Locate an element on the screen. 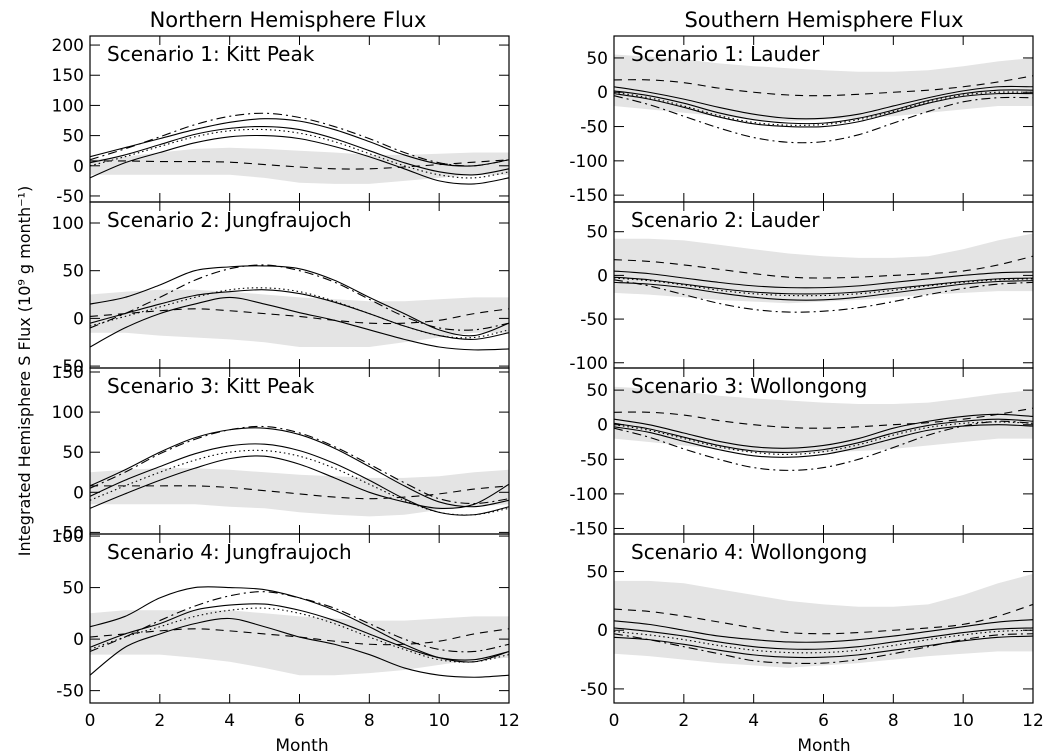 This screenshot has width=1046, height=755. panel-1: -50 0 50 100 150 200 Scenario 1: Kitt Peak is located at coordinates (281, 121).